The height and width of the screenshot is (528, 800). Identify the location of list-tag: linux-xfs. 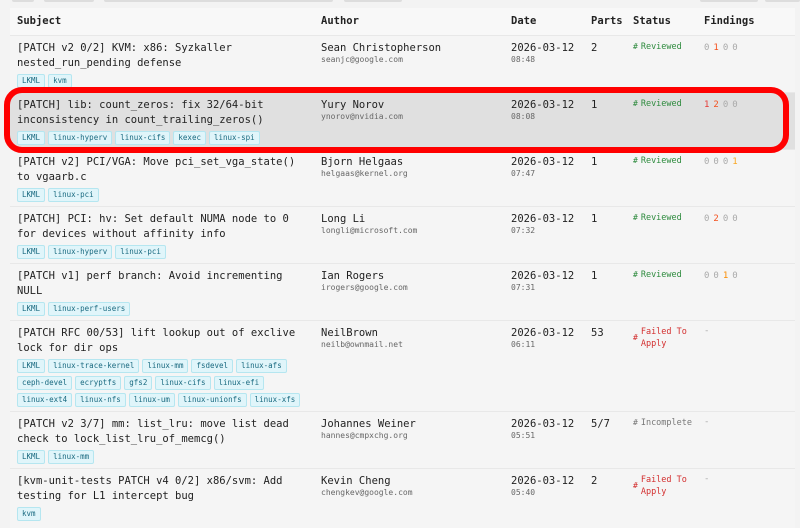
(275, 399).